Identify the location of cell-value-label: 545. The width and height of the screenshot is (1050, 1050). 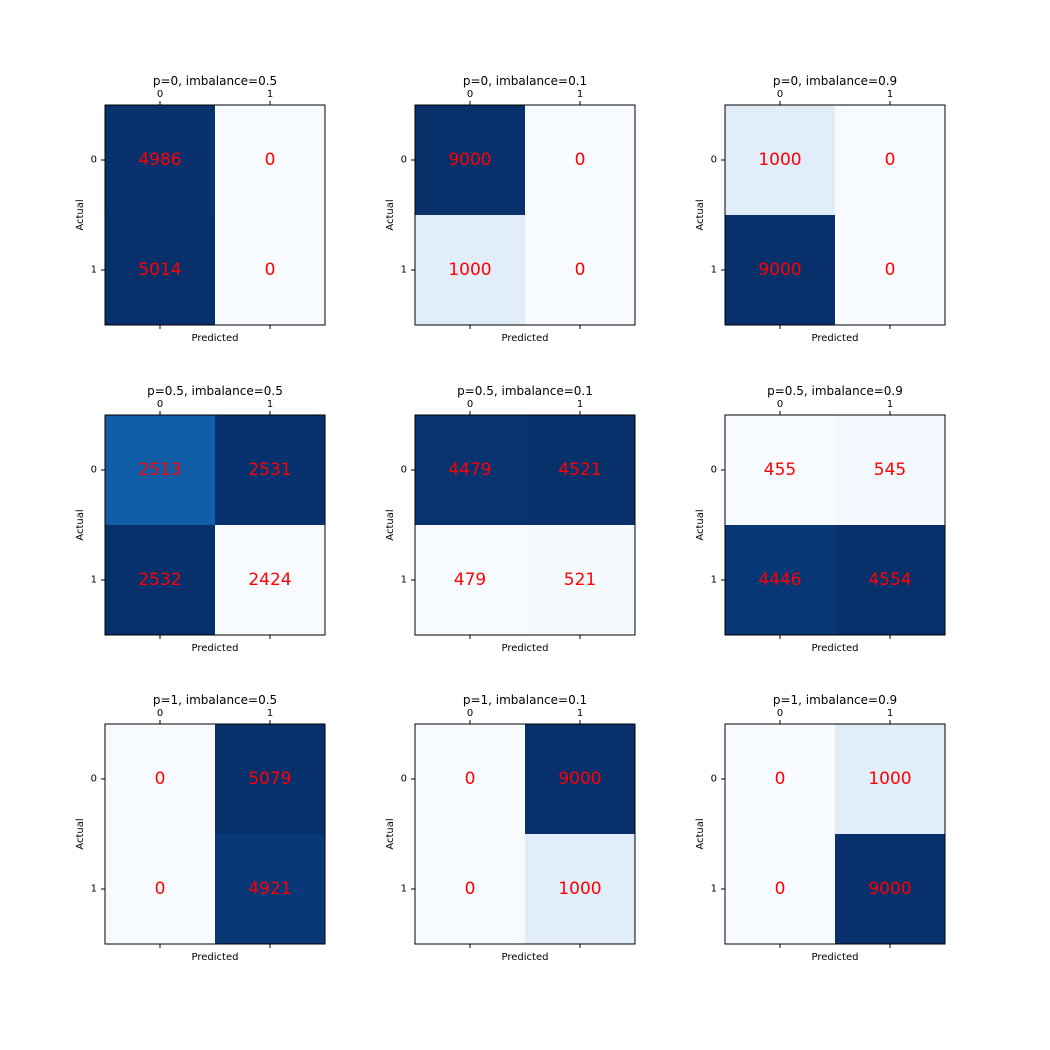
(890, 470).